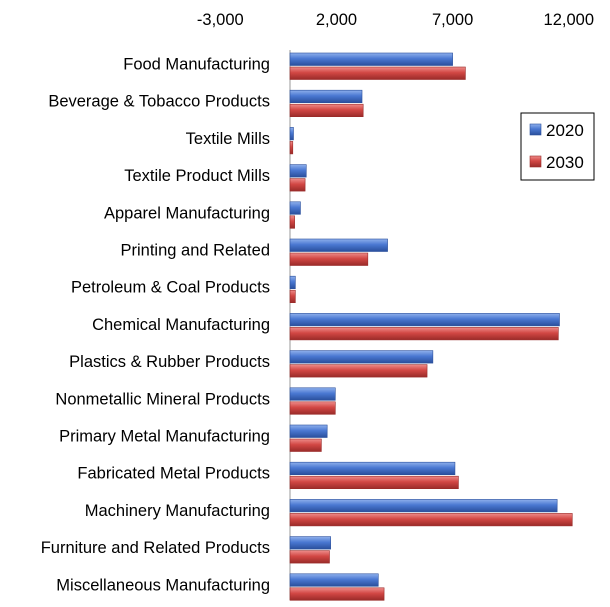  What do you see at coordinates (187, 213) in the screenshot?
I see `category-label: Apparel Manufacturing` at bounding box center [187, 213].